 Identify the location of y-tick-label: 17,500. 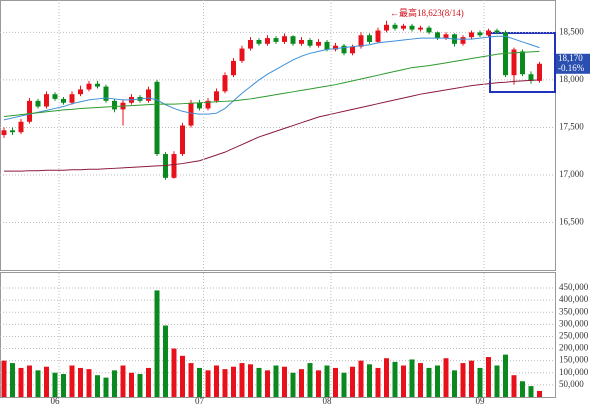
(571, 127).